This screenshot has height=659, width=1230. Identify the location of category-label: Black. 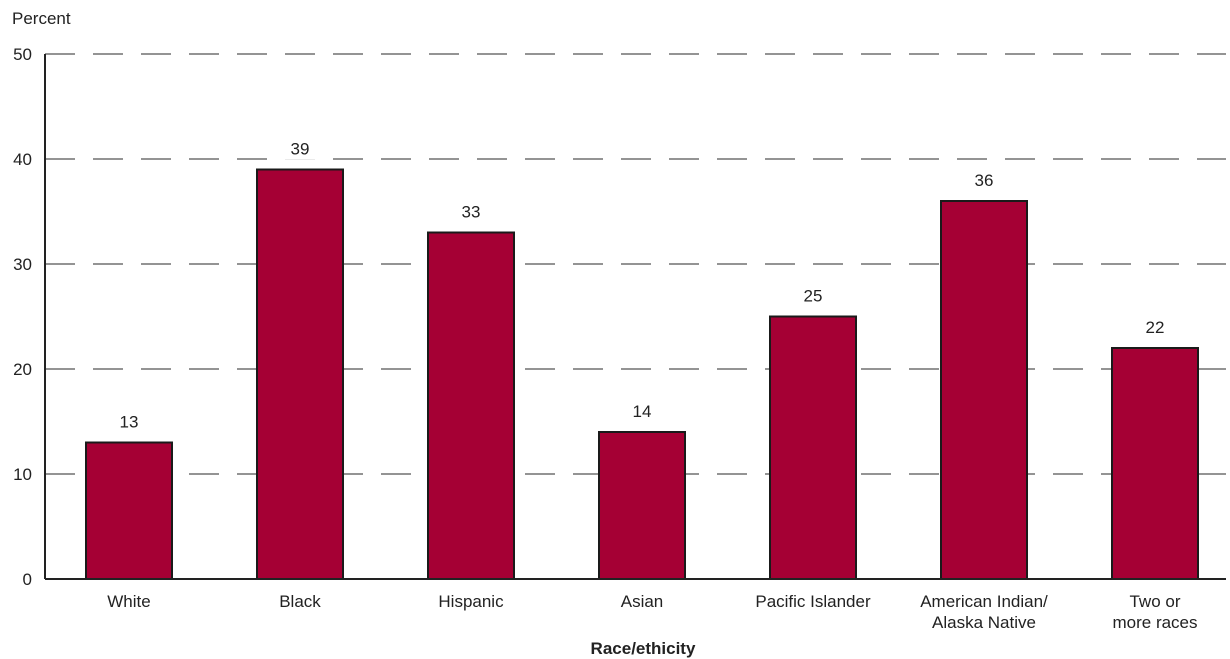
(300, 601).